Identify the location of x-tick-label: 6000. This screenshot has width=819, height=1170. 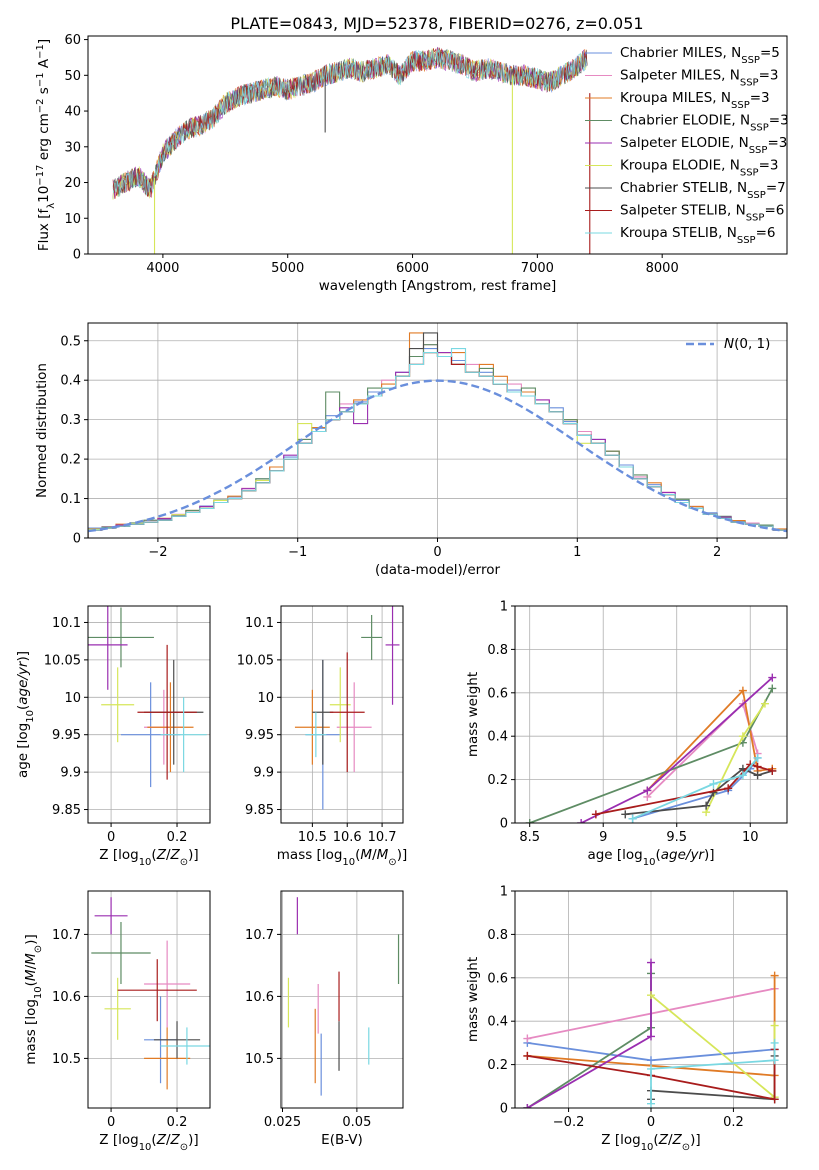
(412, 268).